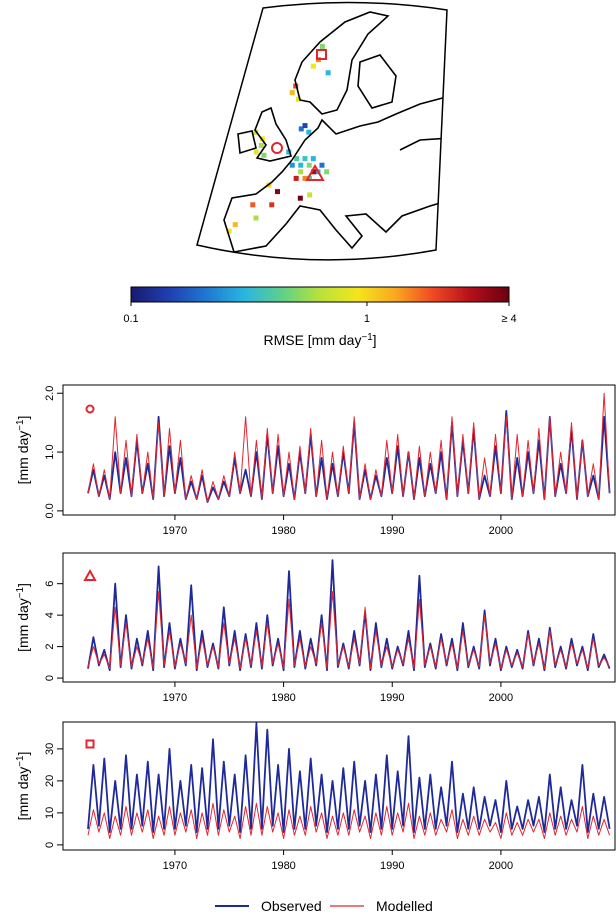 The image size is (616, 920). Describe the element at coordinates (291, 906) in the screenshot. I see `legend-label: Observed` at that location.